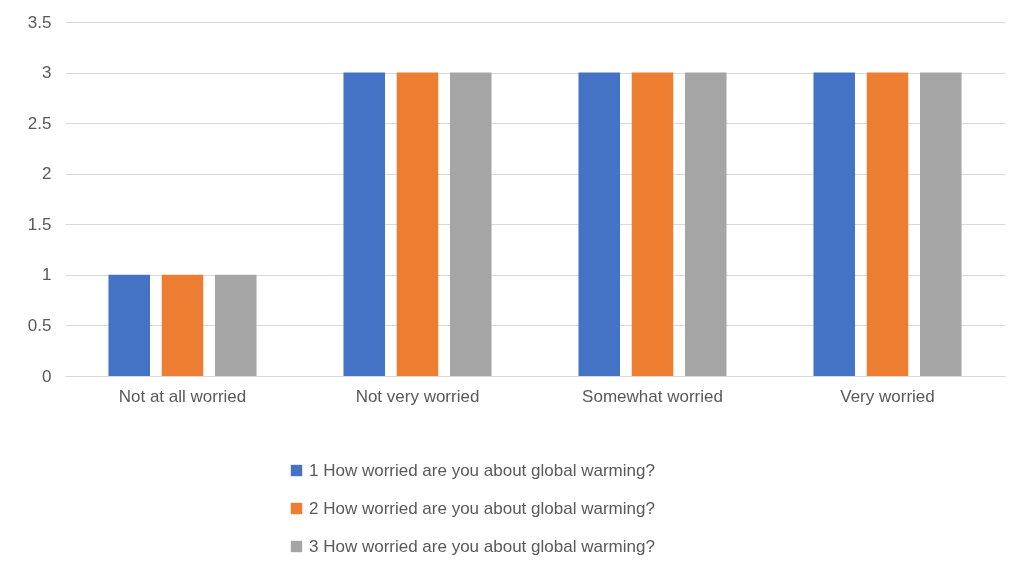 The image size is (1009, 567). I want to click on y-tick-label: 0.5, so click(39, 325).